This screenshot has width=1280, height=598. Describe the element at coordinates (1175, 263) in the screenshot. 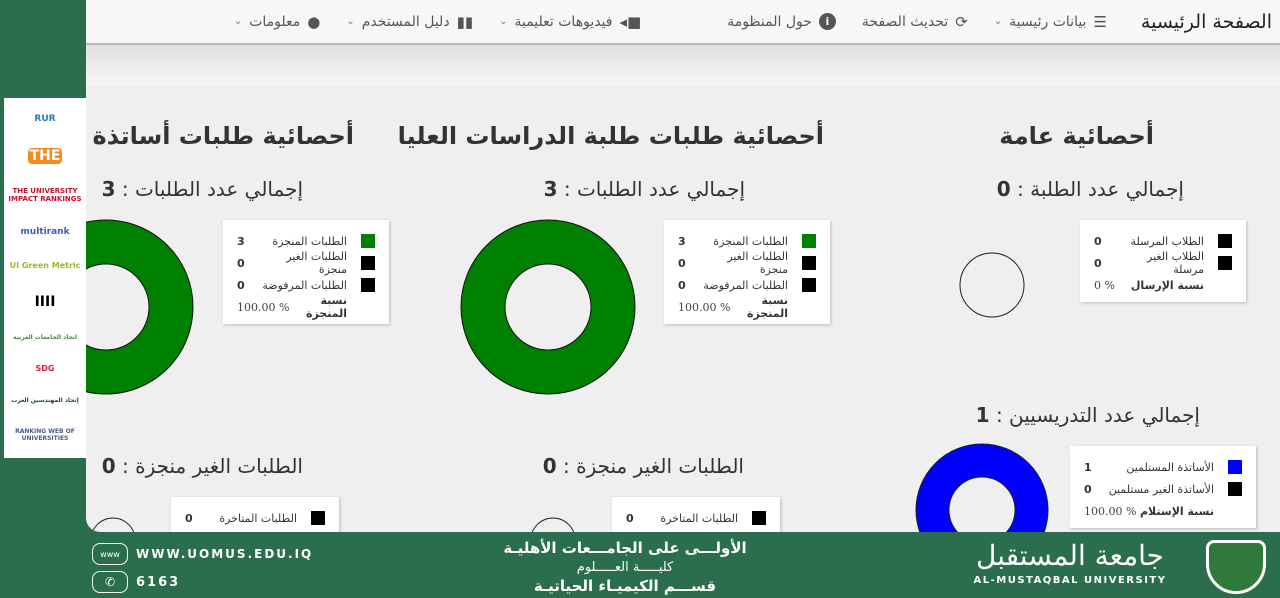

I see `legend-label: الطلاب الغير مرسلة` at that location.